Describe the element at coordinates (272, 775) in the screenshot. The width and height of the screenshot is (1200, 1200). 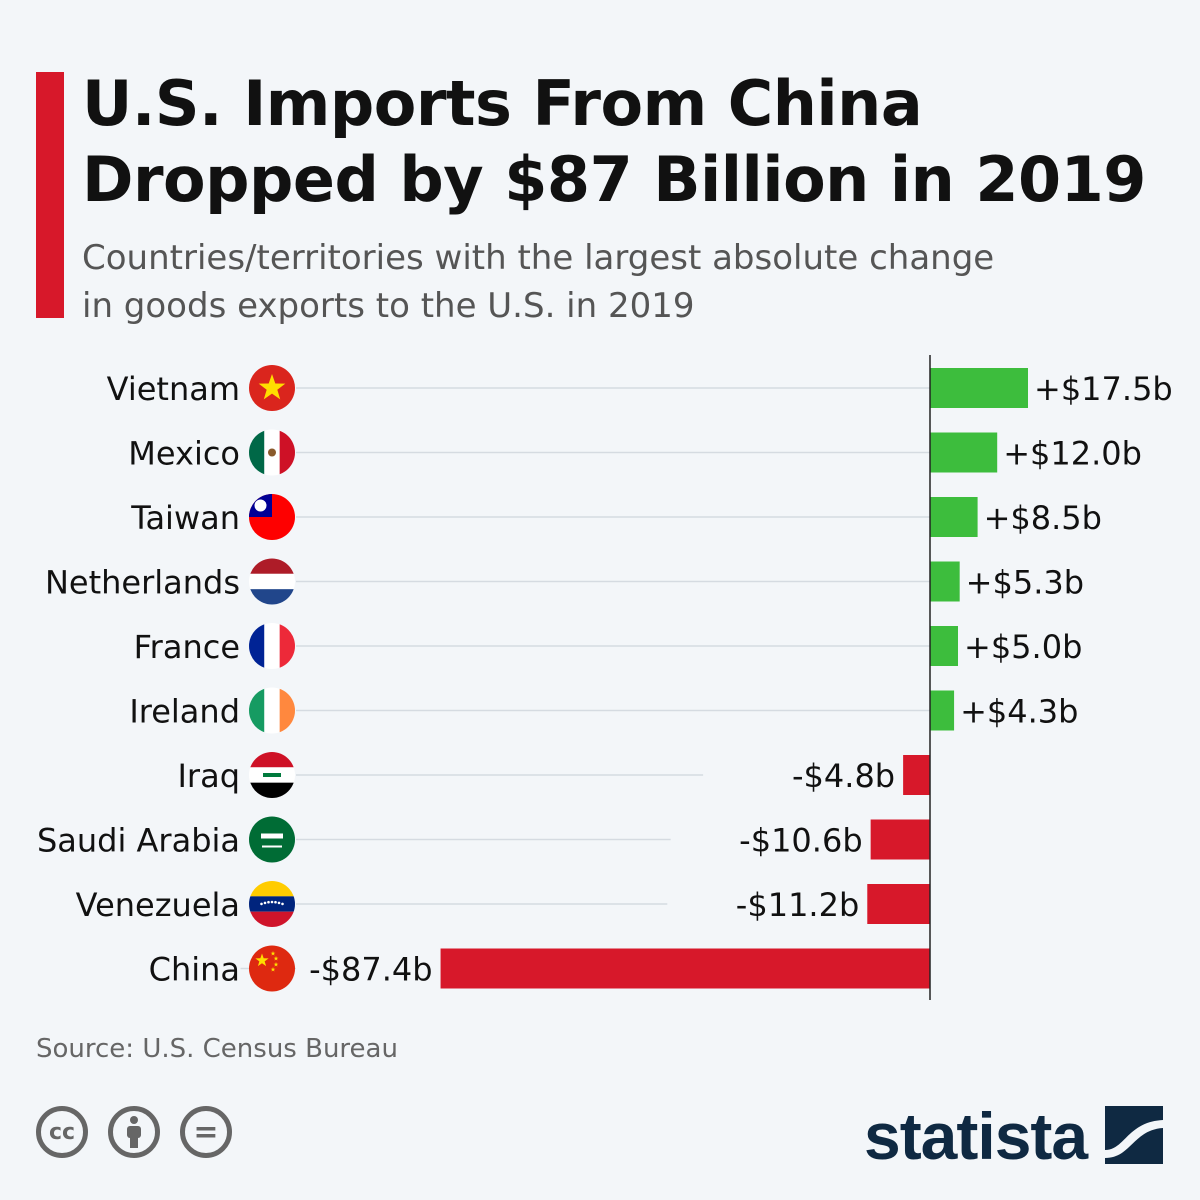
I see `iraq-flag-icon` at that location.